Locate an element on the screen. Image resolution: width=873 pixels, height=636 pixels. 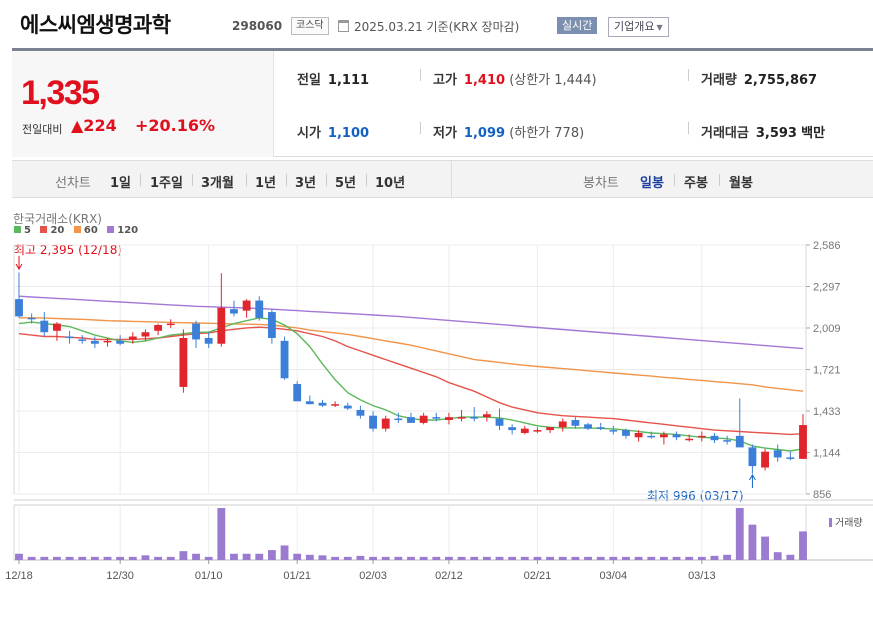
period-1d: 1일 is located at coordinates (121, 183).